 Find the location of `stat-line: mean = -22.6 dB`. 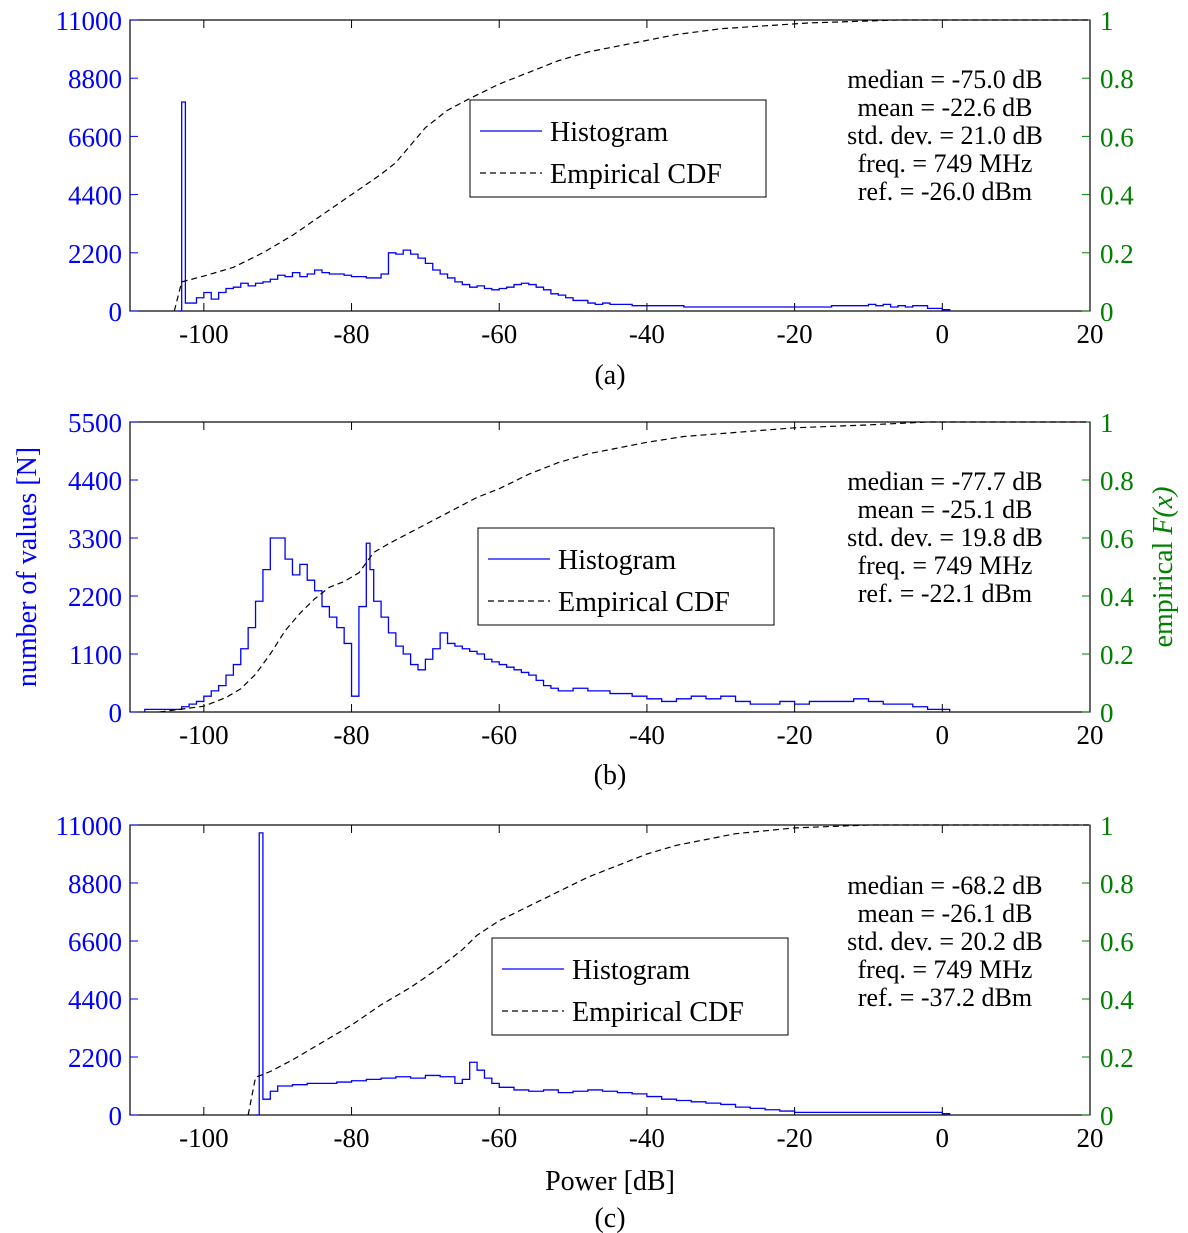

stat-line: mean = -22.6 dB is located at coordinates (945, 107).